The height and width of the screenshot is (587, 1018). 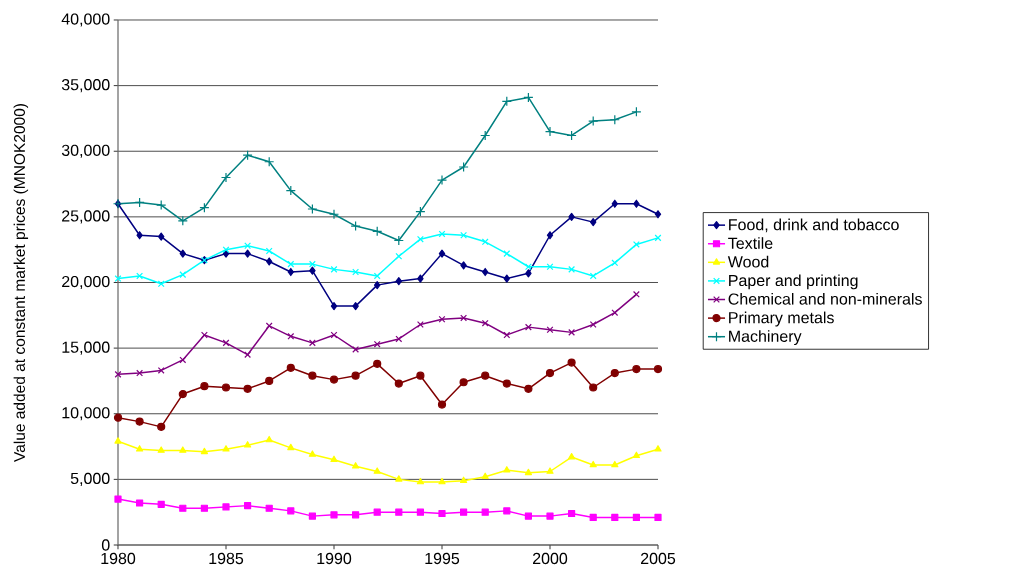 What do you see at coordinates (86, 217) in the screenshot?
I see `y-tick-label: 25,000` at bounding box center [86, 217].